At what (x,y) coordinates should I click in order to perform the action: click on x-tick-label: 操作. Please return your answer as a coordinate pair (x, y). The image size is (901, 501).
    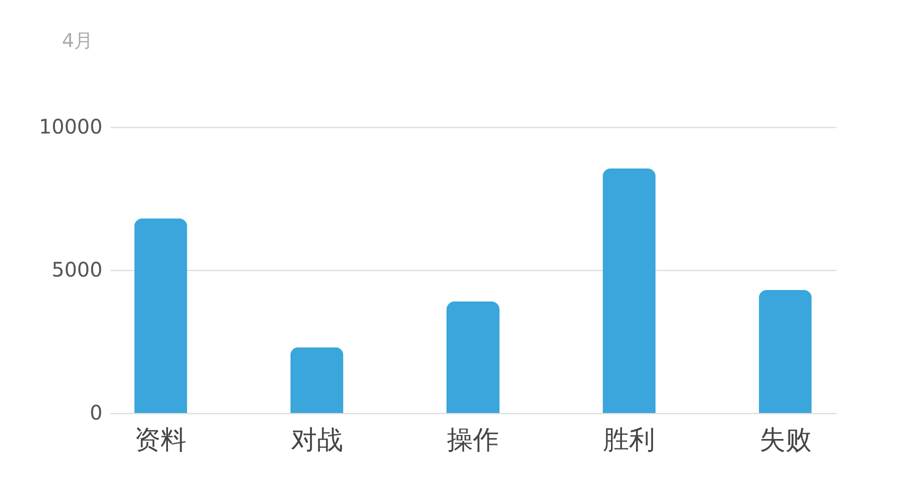
    Looking at the image, I should click on (473, 441).